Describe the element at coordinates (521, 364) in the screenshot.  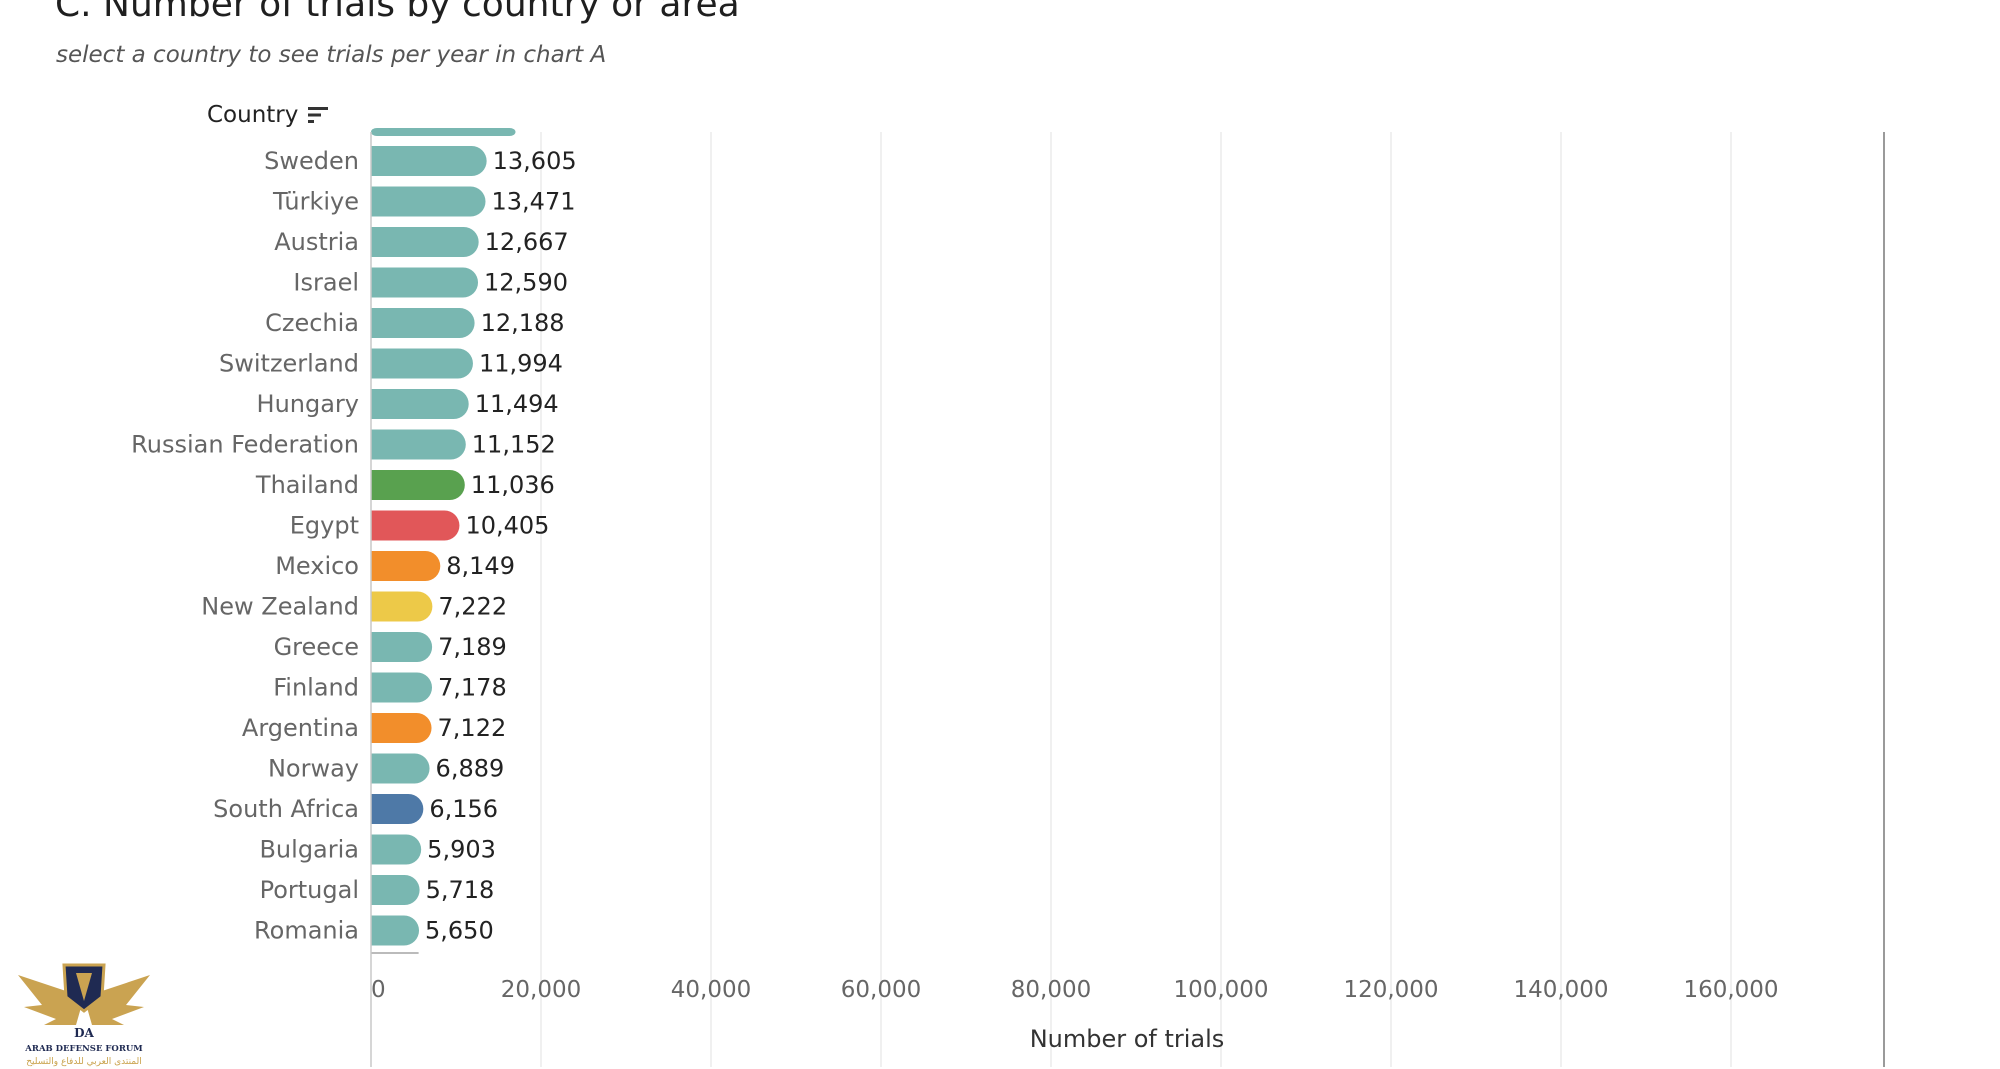
I see `value-label: 11,994` at that location.